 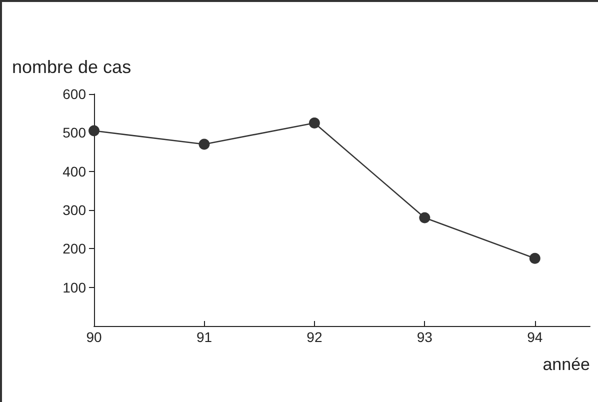 I want to click on y-tick-label: 100, so click(x=74, y=287).